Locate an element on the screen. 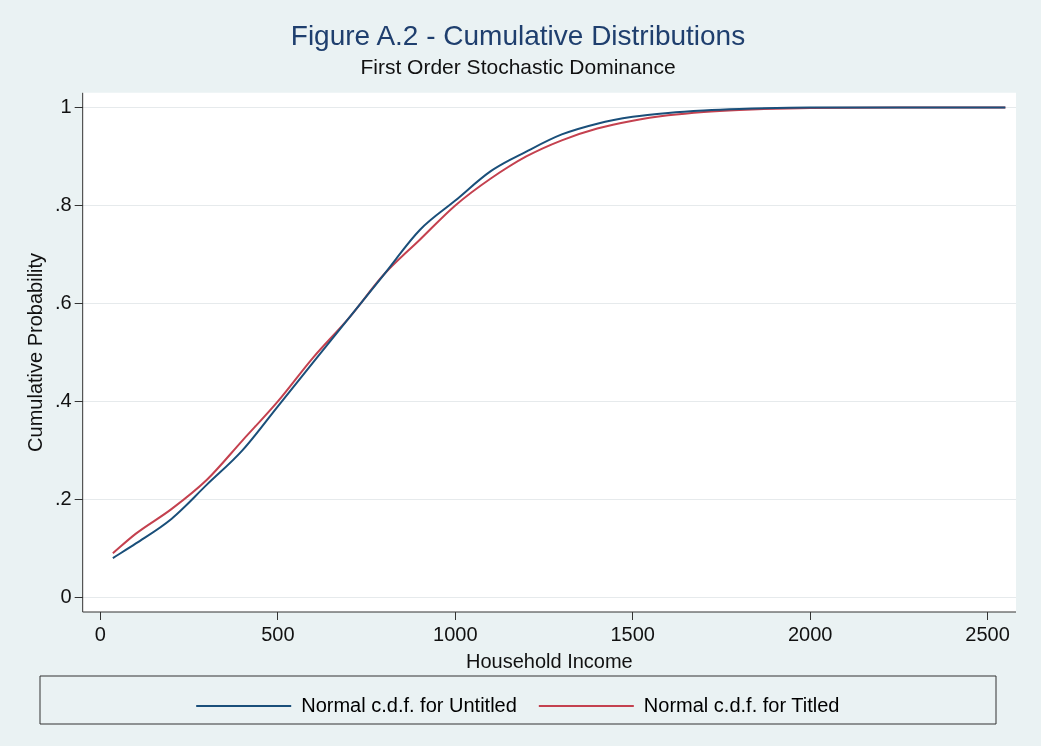  y-tick-label: .6 is located at coordinates (63, 301).